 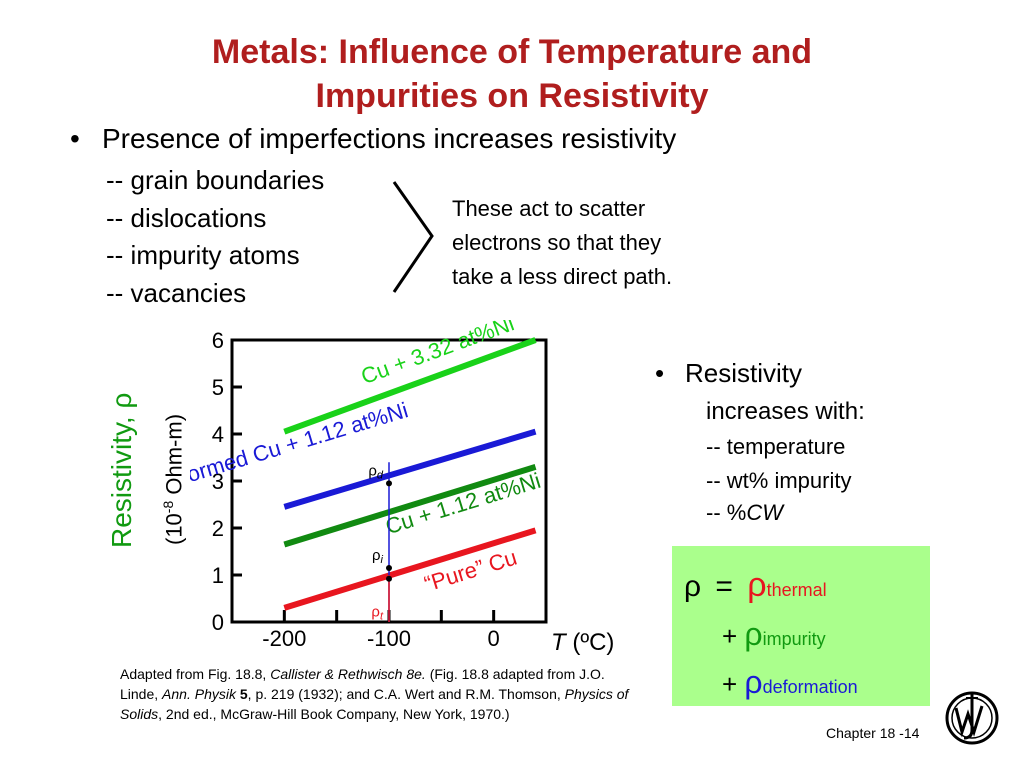 What do you see at coordinates (753, 634) in the screenshot?
I see `rho-impurity-symbol: ρ` at bounding box center [753, 634].